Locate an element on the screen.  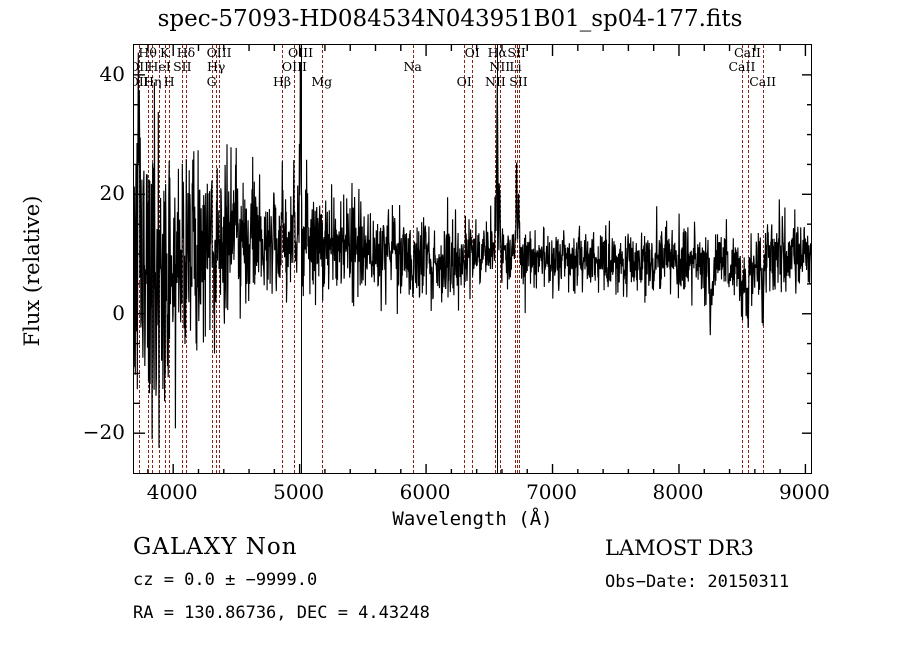
x-axis-label: Wavelength (Å) is located at coordinates (472, 519).